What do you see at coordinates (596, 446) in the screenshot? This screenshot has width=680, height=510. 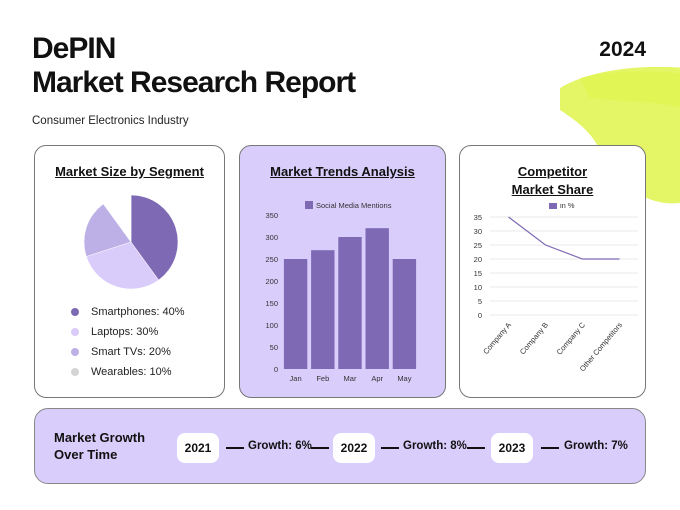 I see `growth-label-2023: Growth: 7%` at bounding box center [596, 446].